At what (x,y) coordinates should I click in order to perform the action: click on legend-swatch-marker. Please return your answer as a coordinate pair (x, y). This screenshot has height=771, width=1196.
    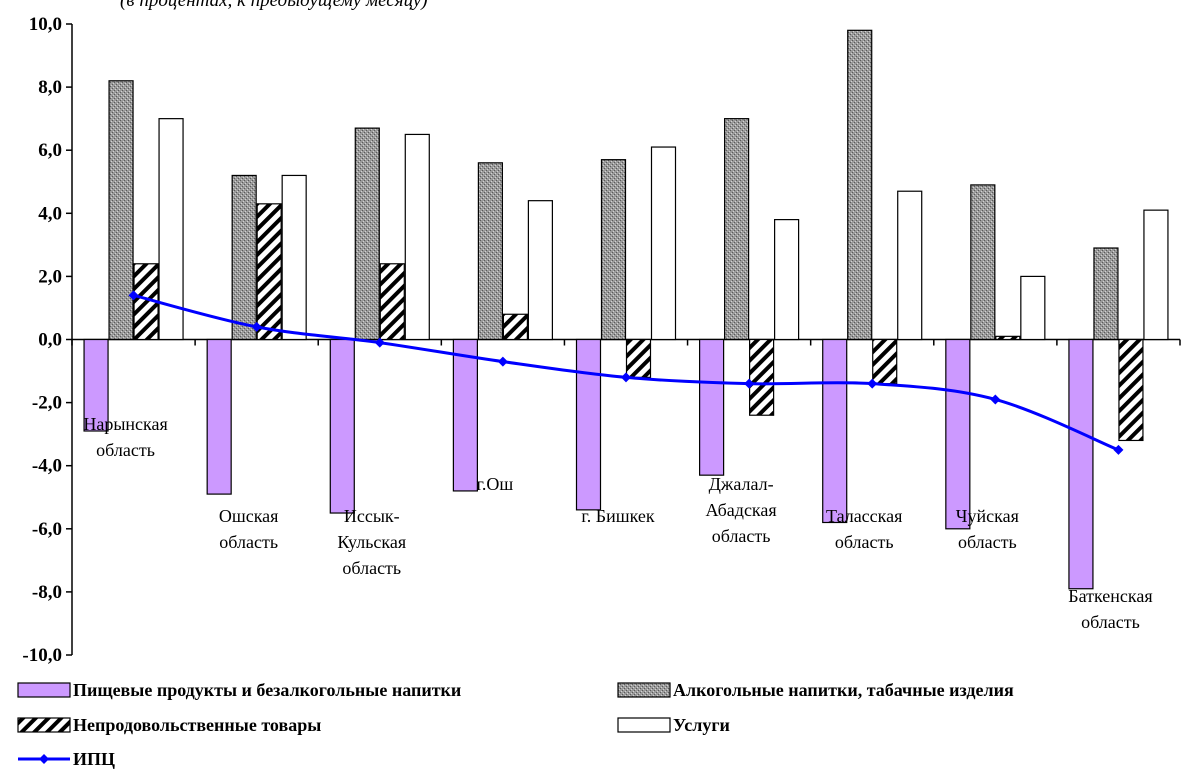
    Looking at the image, I should click on (44, 759).